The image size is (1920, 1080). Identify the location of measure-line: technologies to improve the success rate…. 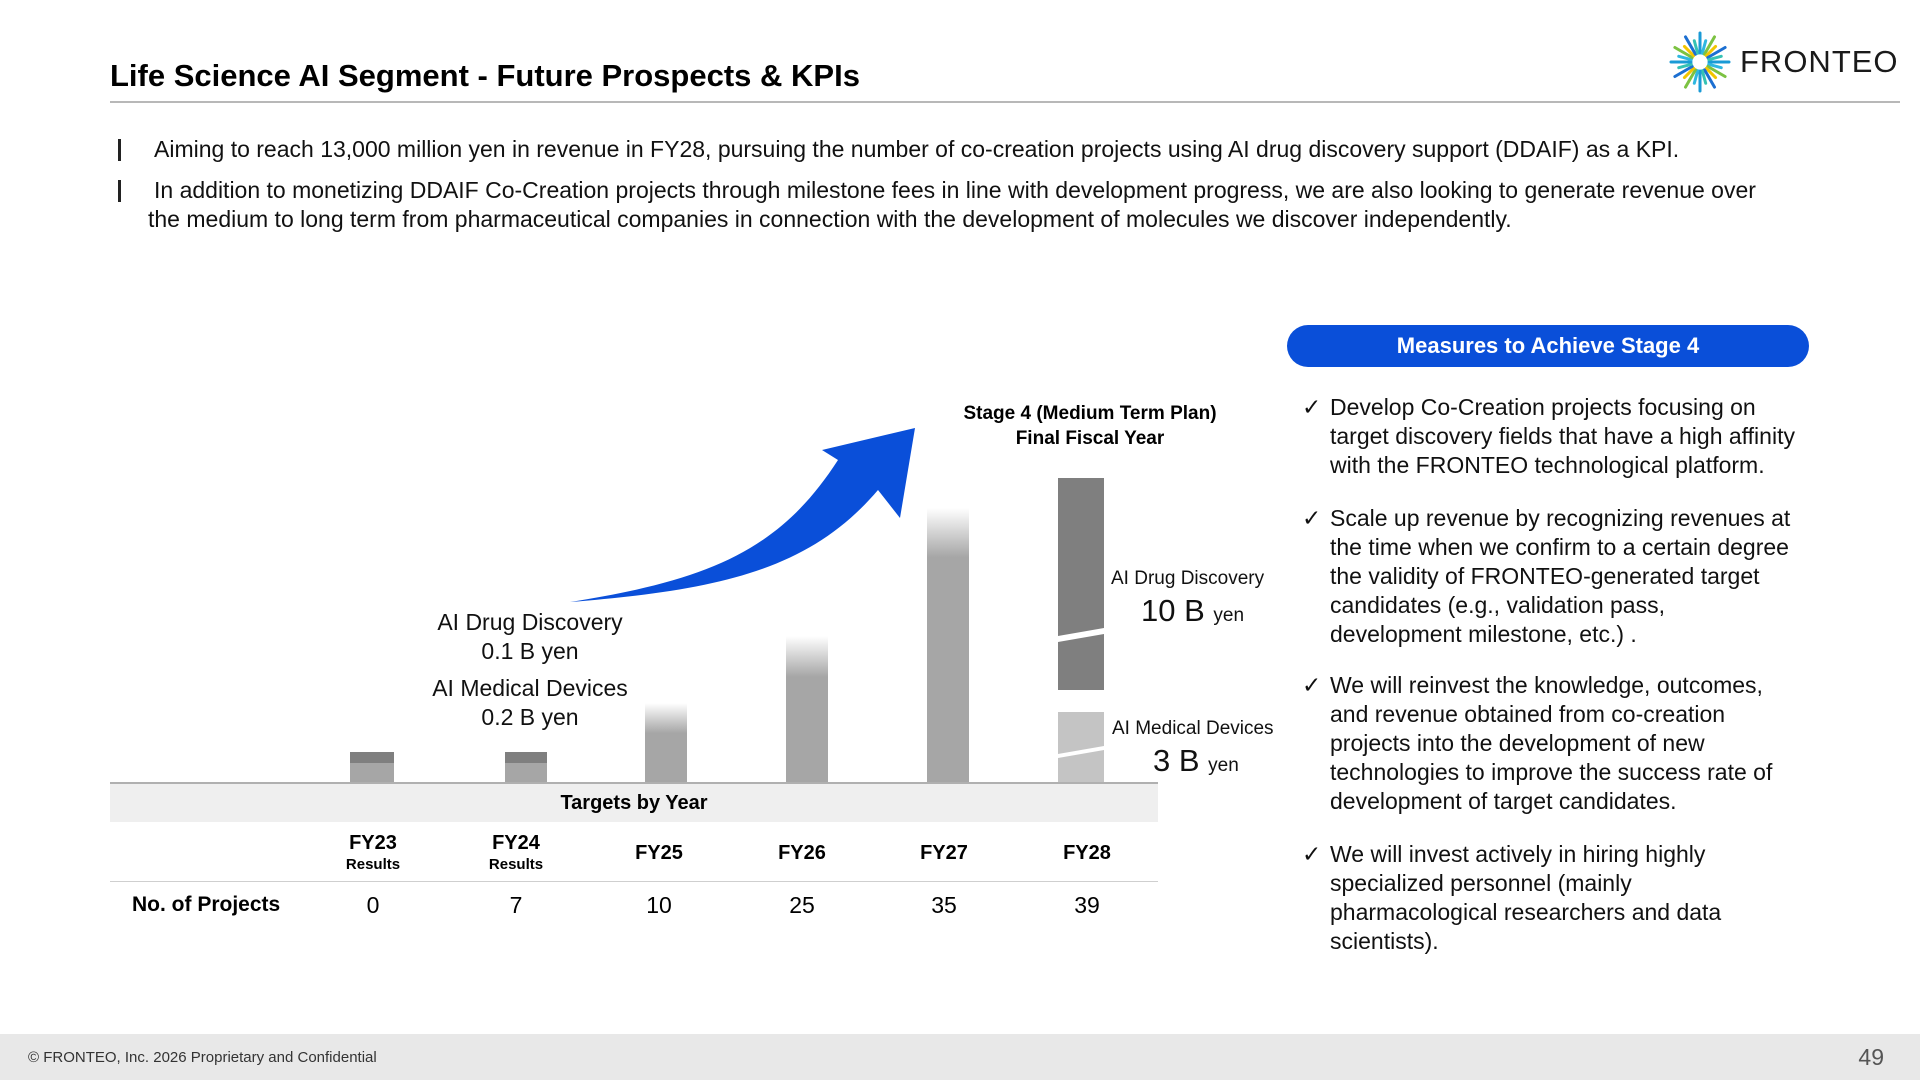
(1551, 772).